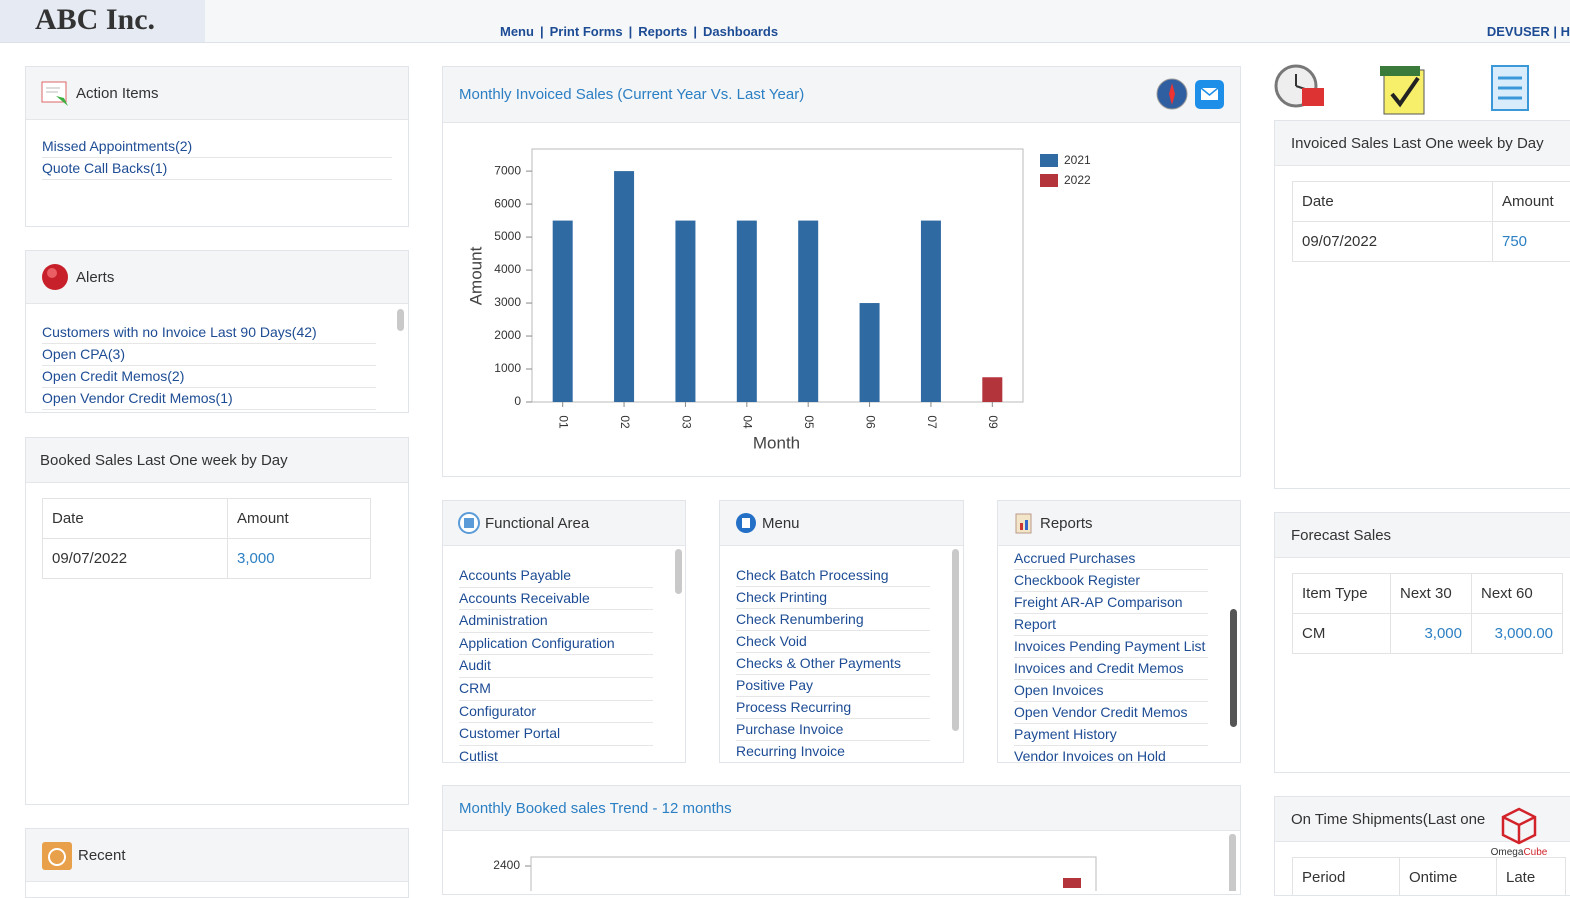  What do you see at coordinates (217, 147) in the screenshot?
I see `list-link: Missed Appointments(2)` at bounding box center [217, 147].